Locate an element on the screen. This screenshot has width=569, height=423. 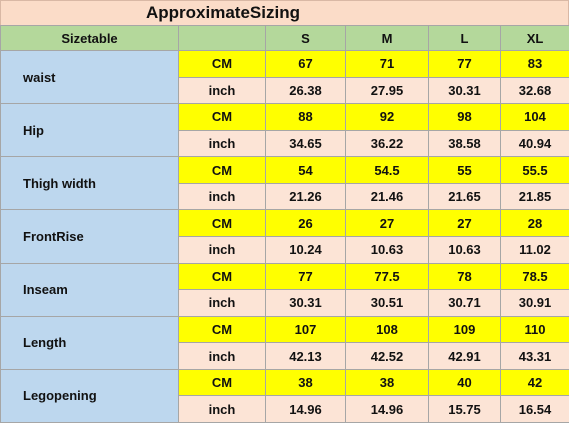
size-value: 30.51 is located at coordinates (387, 303).